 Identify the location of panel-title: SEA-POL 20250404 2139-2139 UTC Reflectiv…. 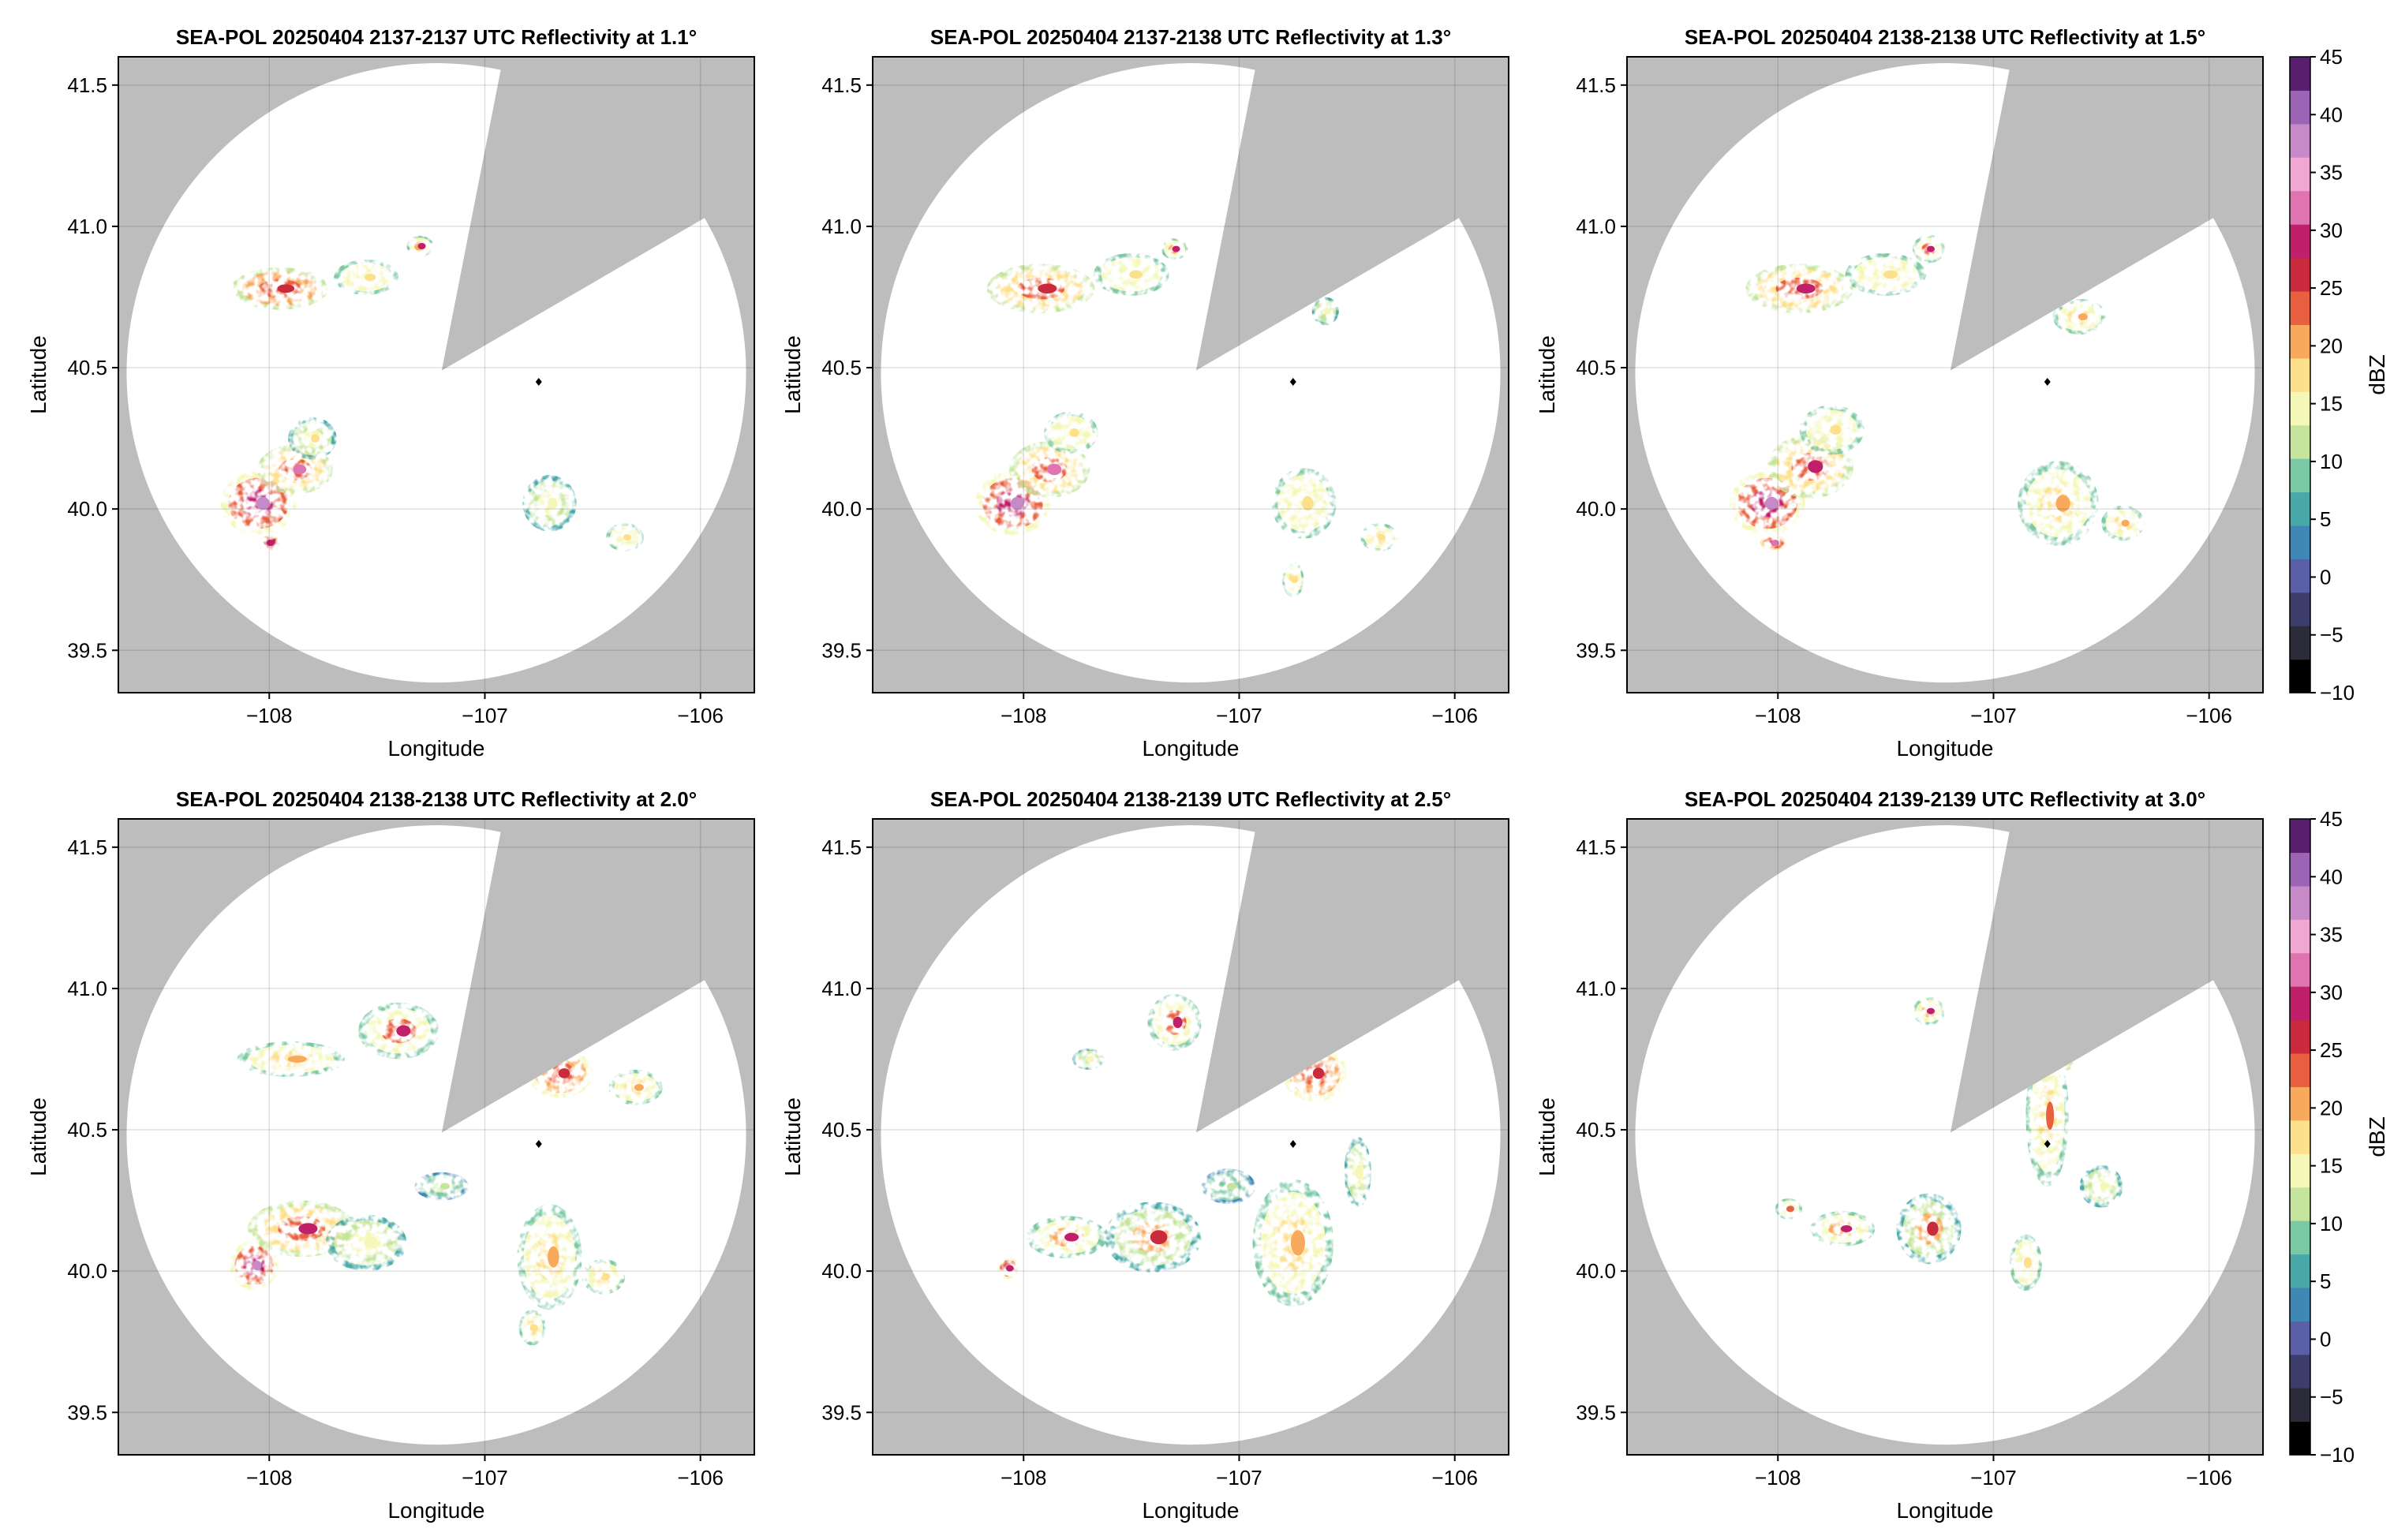
(1945, 799).